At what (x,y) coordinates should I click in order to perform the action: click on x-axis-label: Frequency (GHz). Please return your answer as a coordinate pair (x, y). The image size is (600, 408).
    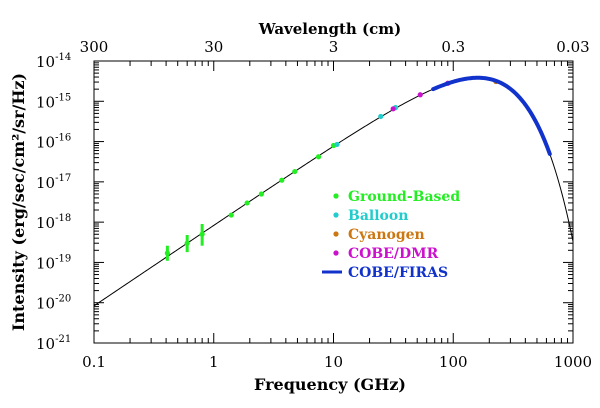
    Looking at the image, I should click on (330, 384).